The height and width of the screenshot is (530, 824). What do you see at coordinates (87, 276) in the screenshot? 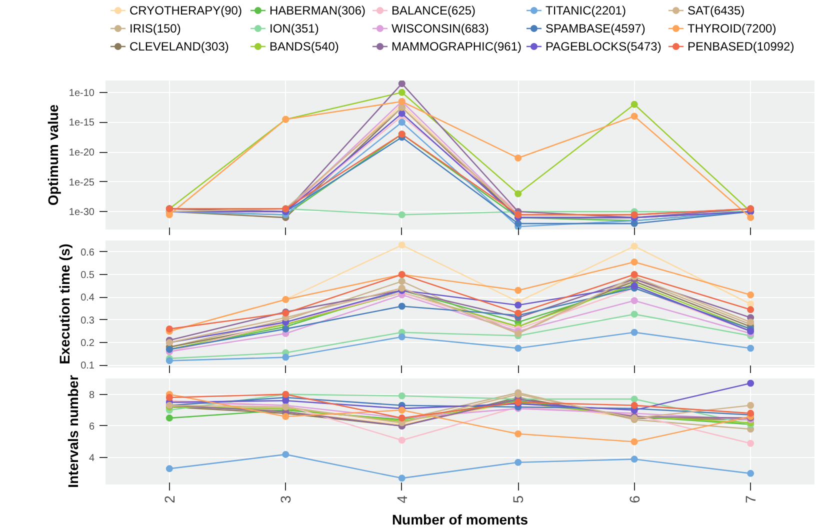
I see `y-tick-label: 0.5` at bounding box center [87, 276].